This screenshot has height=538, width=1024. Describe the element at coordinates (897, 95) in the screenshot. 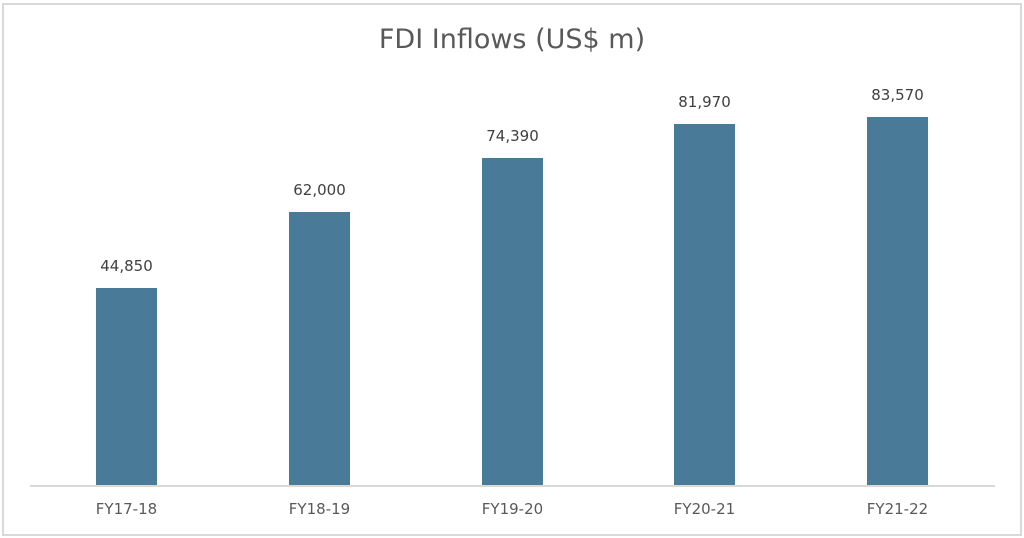

I see `data-label: 83,570` at that location.